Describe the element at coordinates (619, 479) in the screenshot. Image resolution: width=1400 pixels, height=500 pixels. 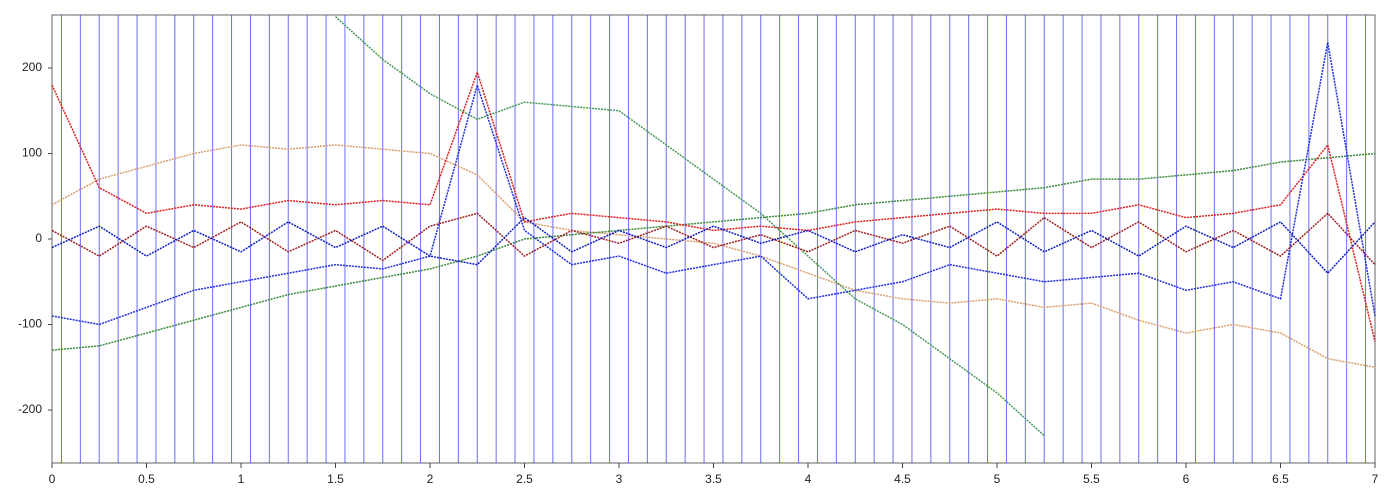
I see `x-tick-label: 3` at that location.